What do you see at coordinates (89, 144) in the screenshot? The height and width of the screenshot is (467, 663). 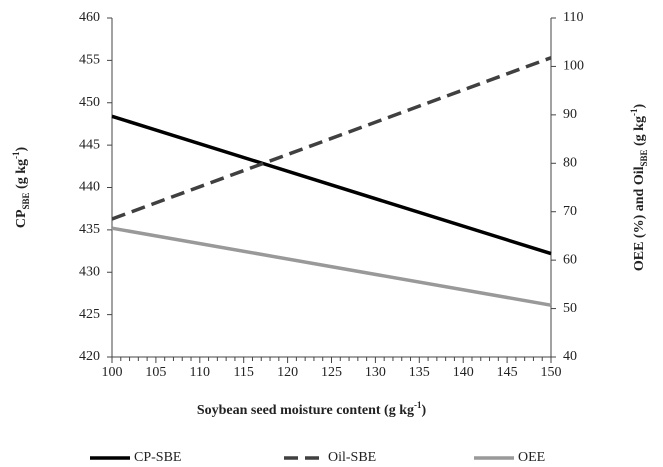 I see `y-tick-label: 445` at bounding box center [89, 144].